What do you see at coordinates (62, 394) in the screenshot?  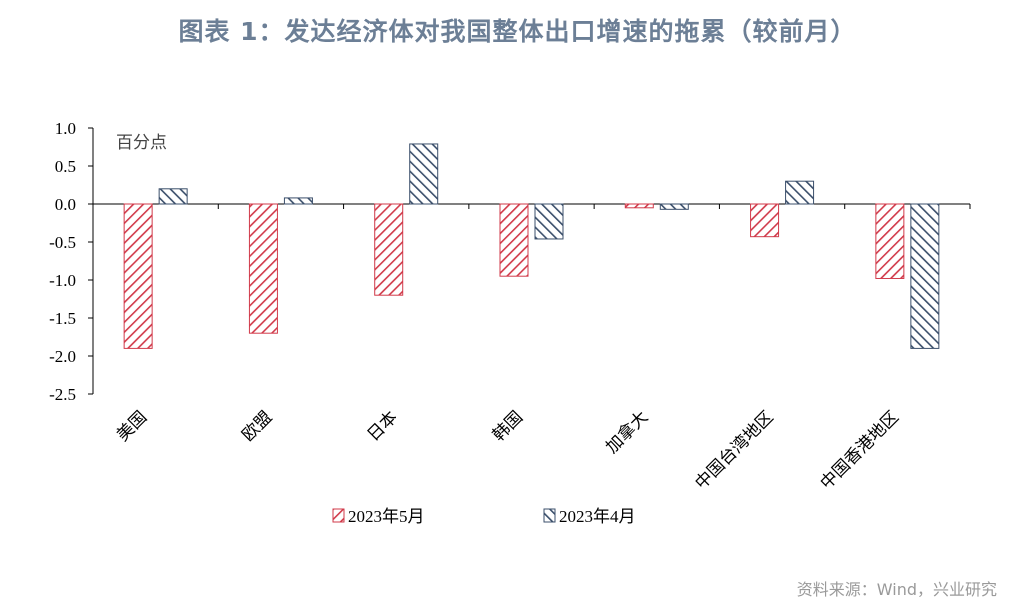 I see `y-tick-label: -2.5` at bounding box center [62, 394].